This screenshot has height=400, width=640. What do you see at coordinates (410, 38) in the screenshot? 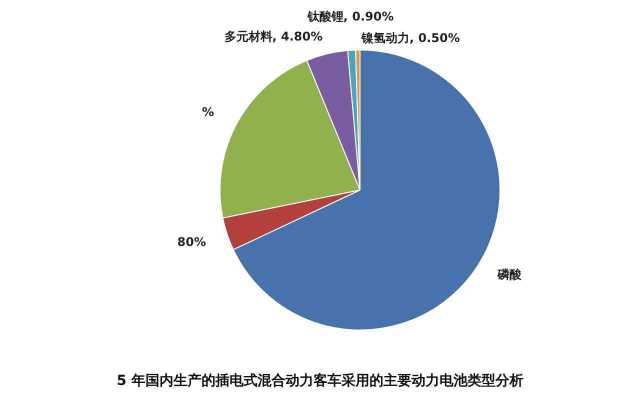
I see `slice-label: 镍氢动力, 0.50%` at bounding box center [410, 38].